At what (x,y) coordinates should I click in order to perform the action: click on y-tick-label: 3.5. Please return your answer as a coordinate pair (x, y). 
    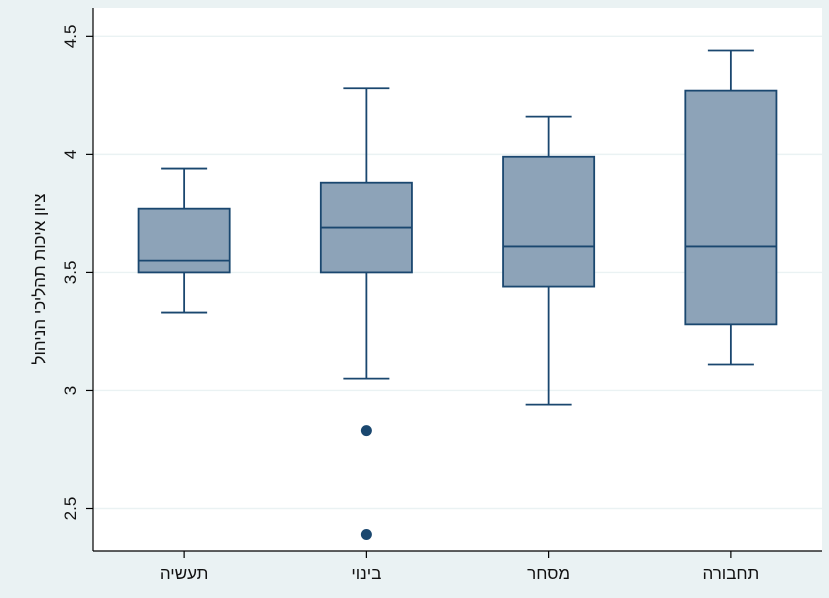
    Looking at the image, I should click on (70, 273).